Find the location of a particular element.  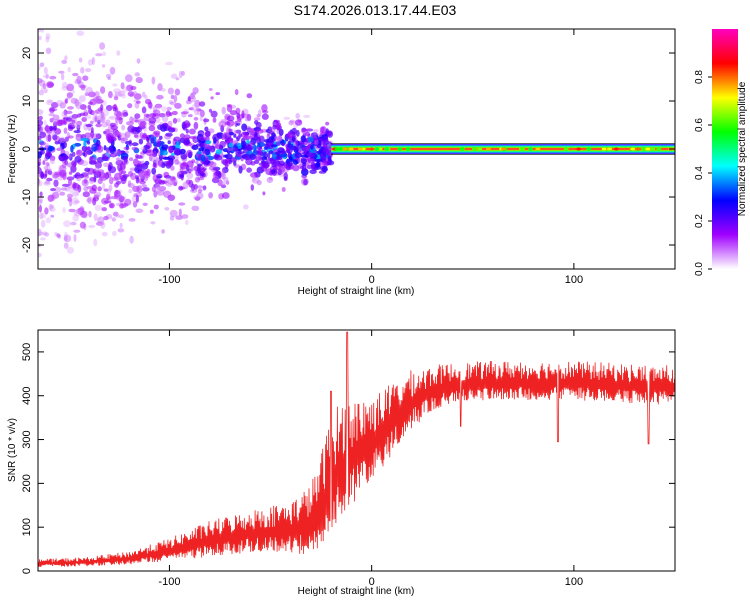

snr-ytick-label: 200 is located at coordinates (27, 483).